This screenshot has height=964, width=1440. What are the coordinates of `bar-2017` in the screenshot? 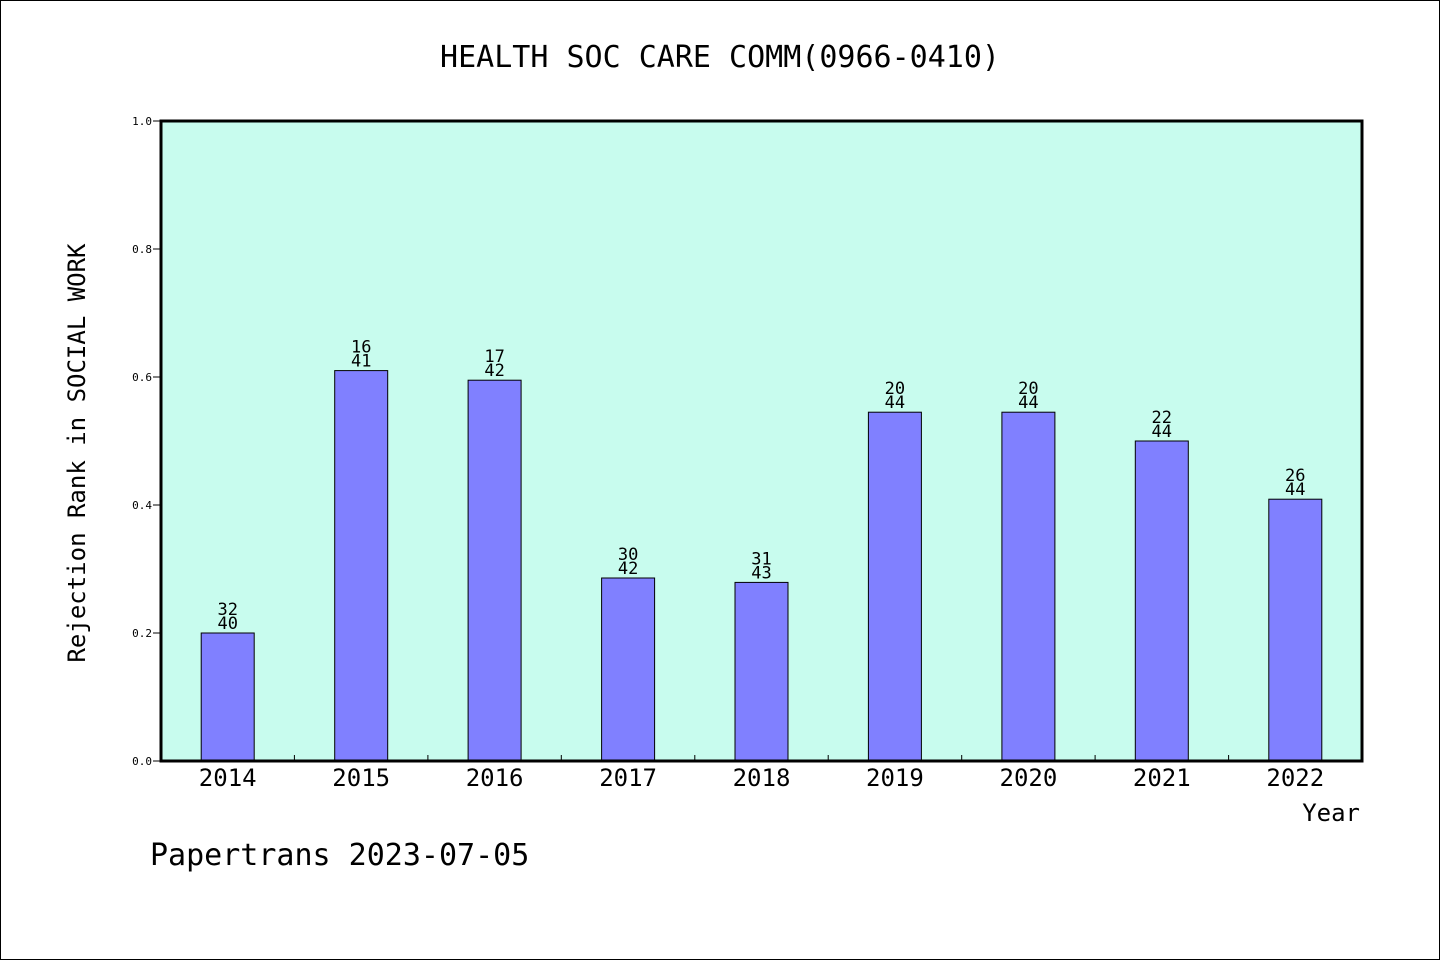 It's located at (628, 669).